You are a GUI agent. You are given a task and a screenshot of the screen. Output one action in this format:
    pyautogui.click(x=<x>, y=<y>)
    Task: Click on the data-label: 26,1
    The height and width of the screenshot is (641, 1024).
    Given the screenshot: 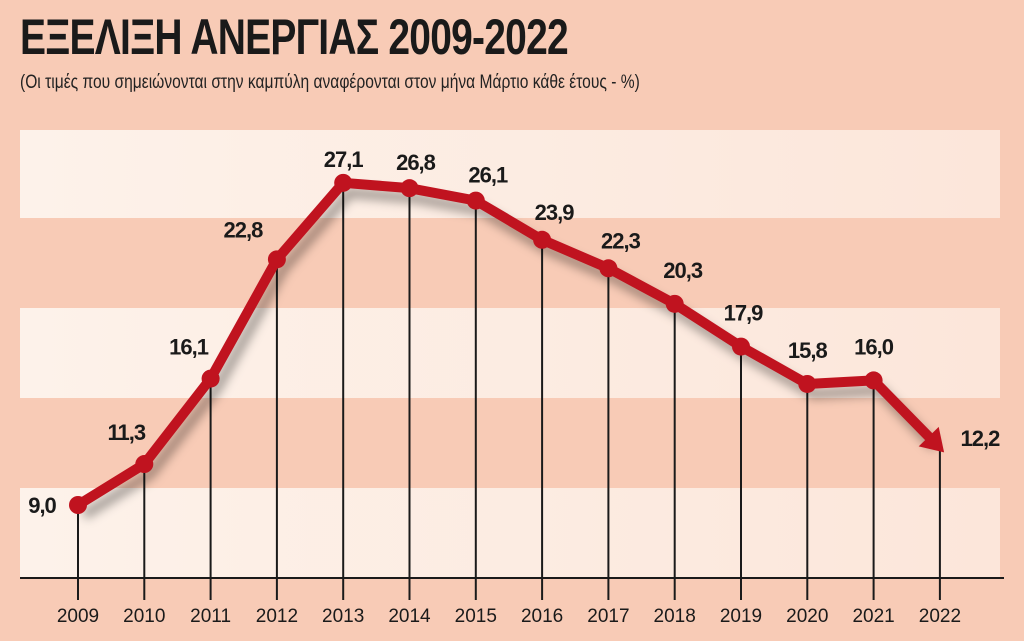 What is the action you would take?
    pyautogui.click(x=488, y=175)
    